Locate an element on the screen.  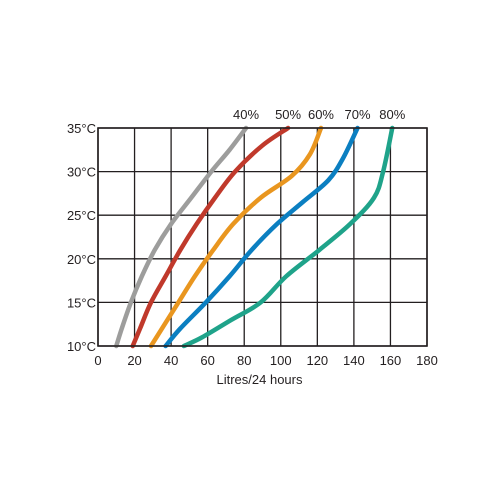
series-labels: 40% 50% 60% 70% 80% is located at coordinates (319, 114).